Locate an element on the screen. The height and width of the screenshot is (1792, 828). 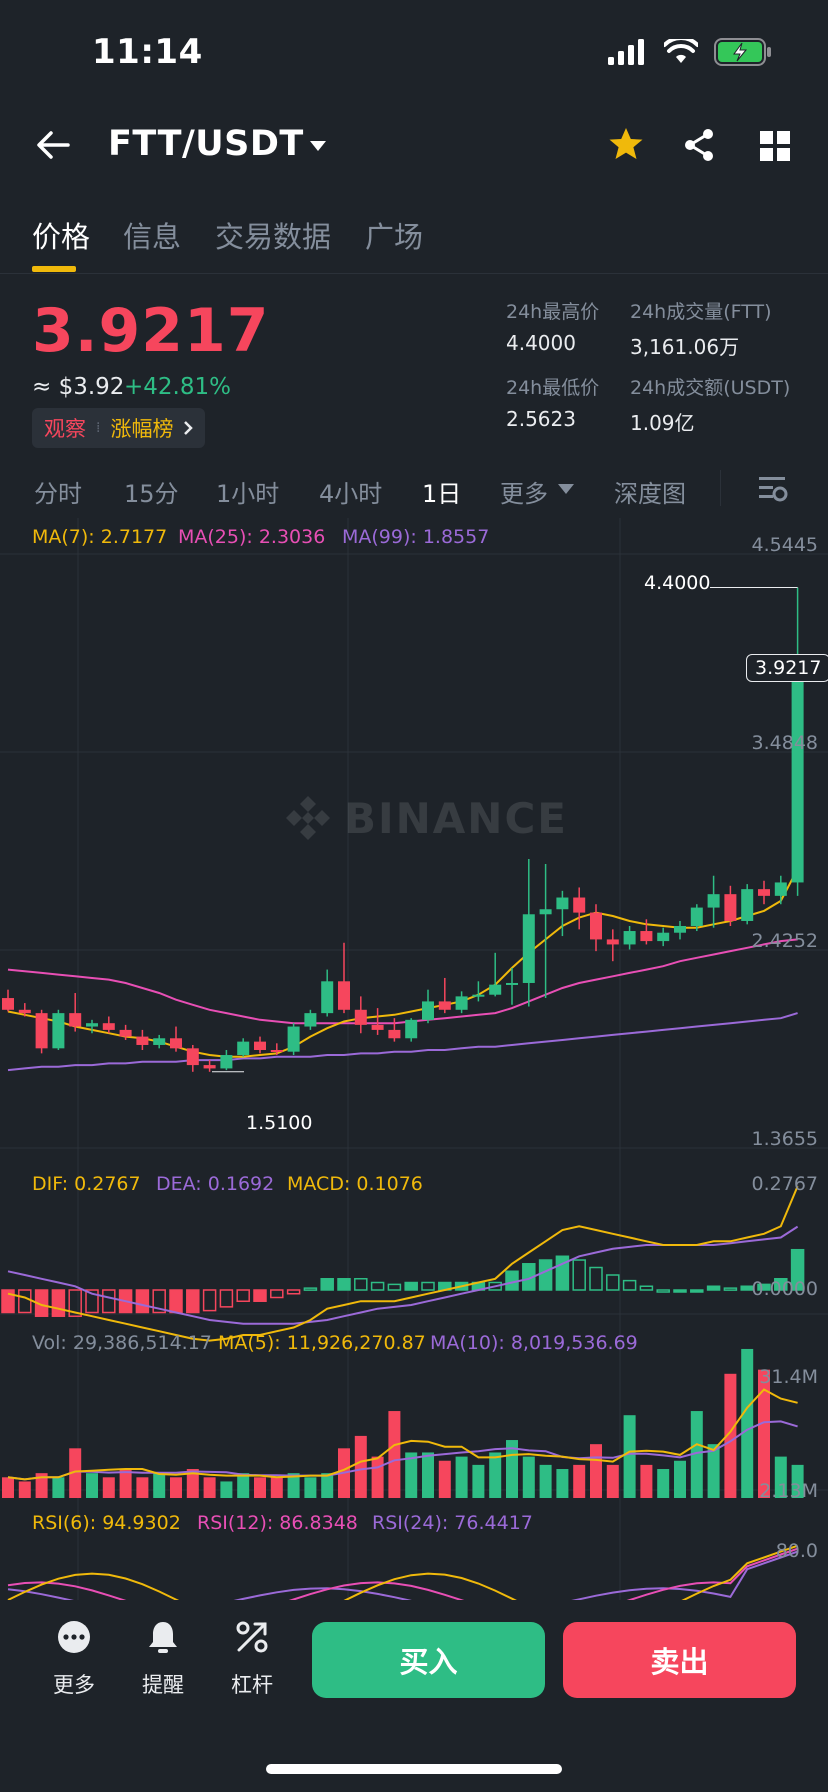
stat-amount-label: 24h成交额(USDT) is located at coordinates (710, 388).